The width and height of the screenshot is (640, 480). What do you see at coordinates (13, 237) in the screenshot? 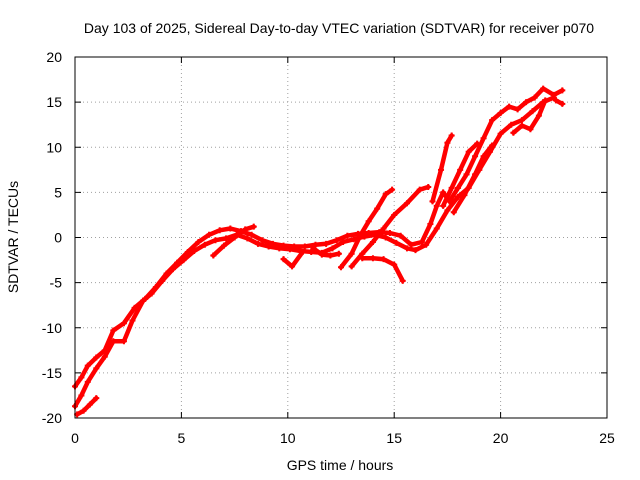
I see `y-axis-label: SDTVAR / TECUs` at bounding box center [13, 237].